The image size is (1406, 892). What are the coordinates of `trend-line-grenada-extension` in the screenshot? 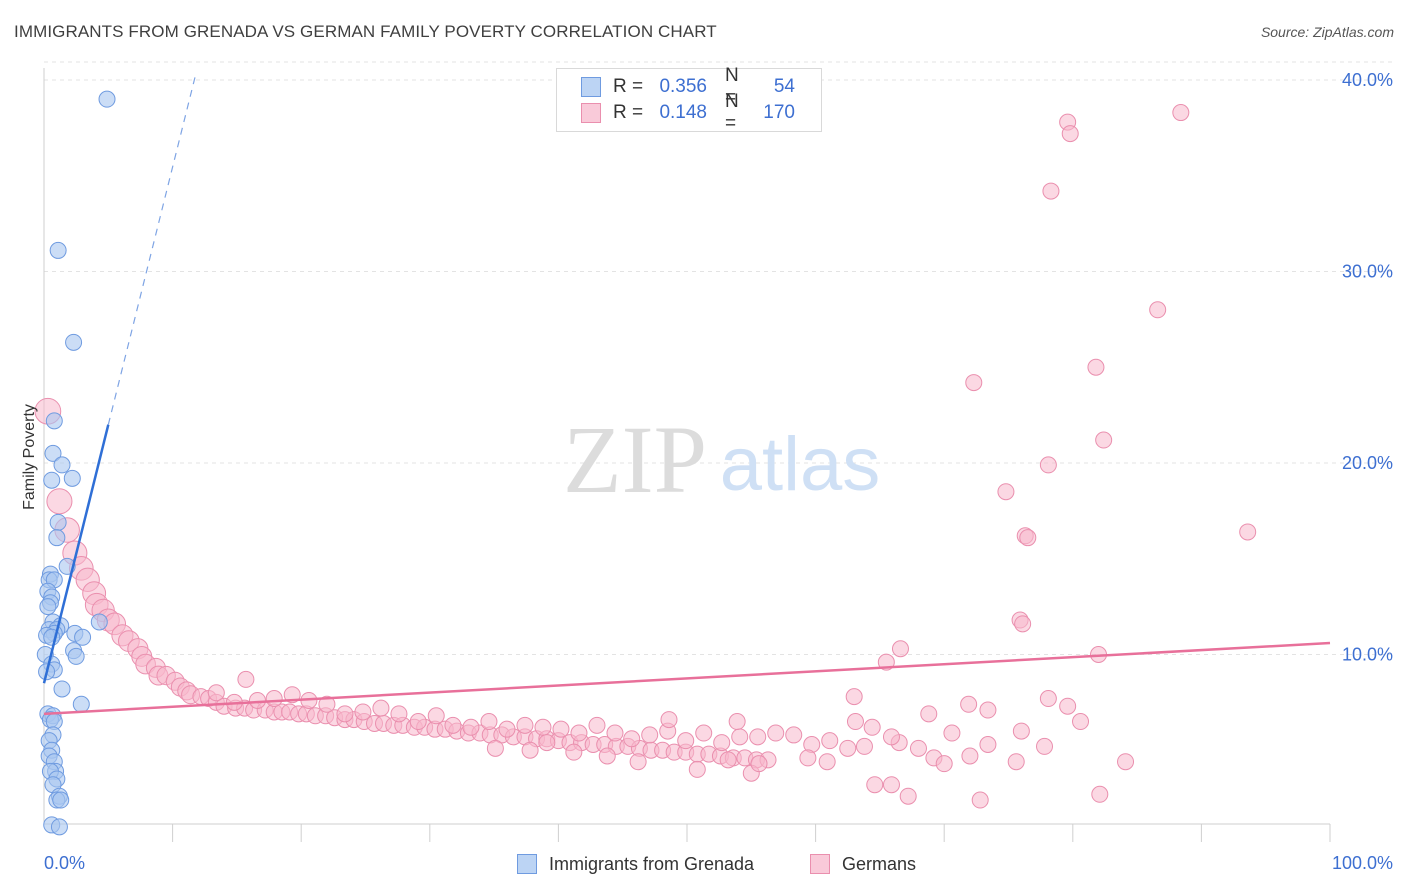 It's located at (152, 249).